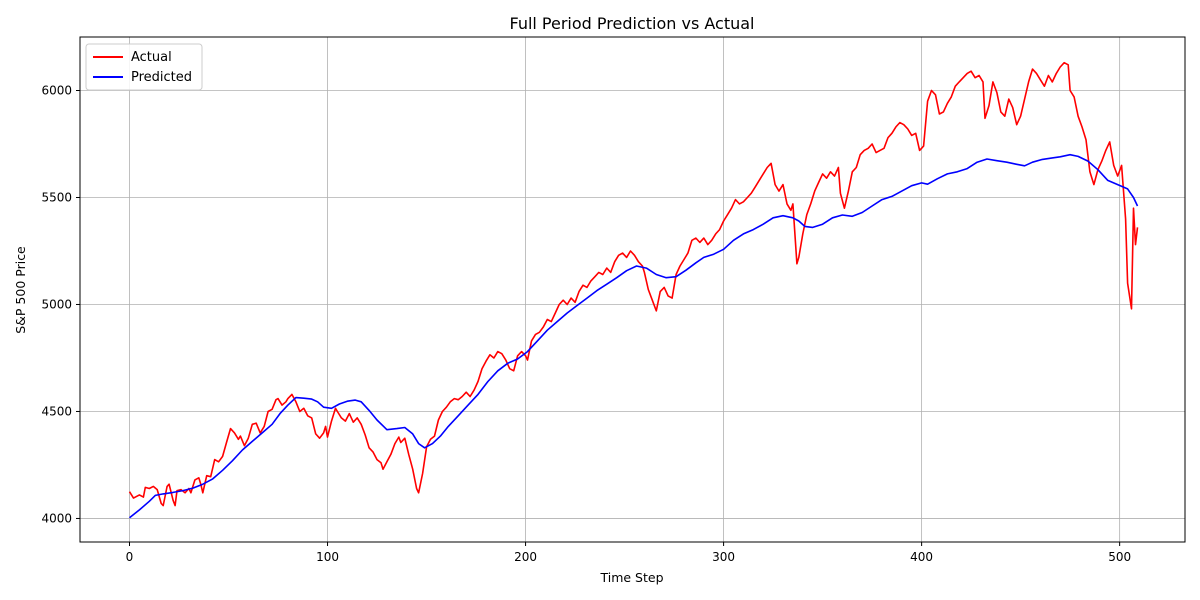 The width and height of the screenshot is (1200, 600). Describe the element at coordinates (20, 290) in the screenshot. I see `y-axis-label: S&P 500 Price` at that location.